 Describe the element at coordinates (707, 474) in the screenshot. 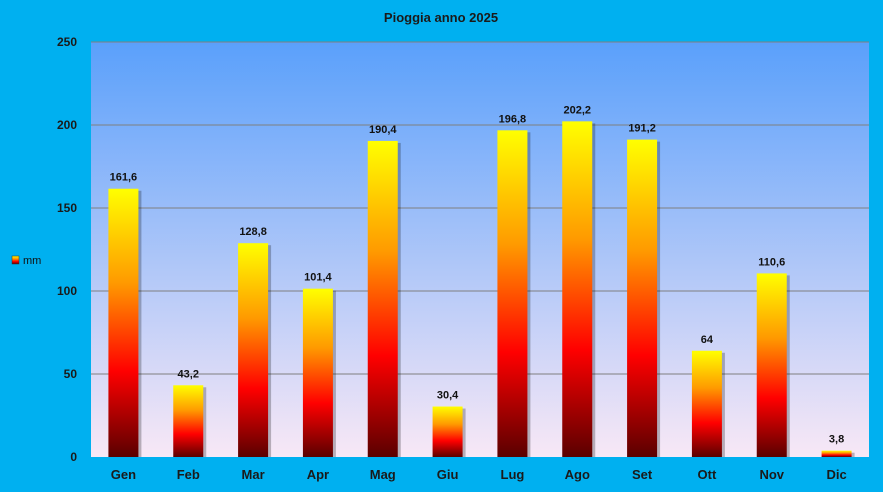

I see `x-tick-label: Ott` at that location.